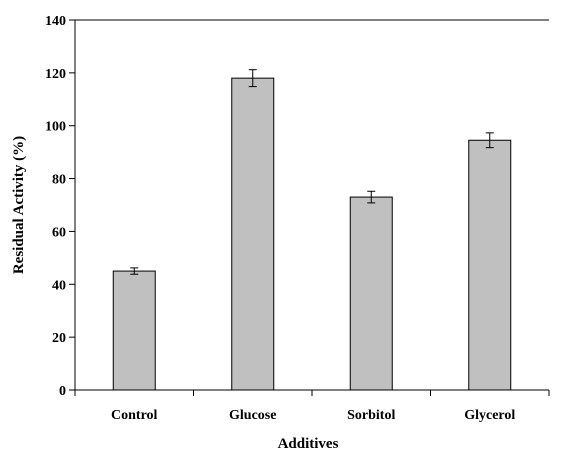  What do you see at coordinates (55, 127) in the screenshot?
I see `y-tick-label: 100` at bounding box center [55, 127].